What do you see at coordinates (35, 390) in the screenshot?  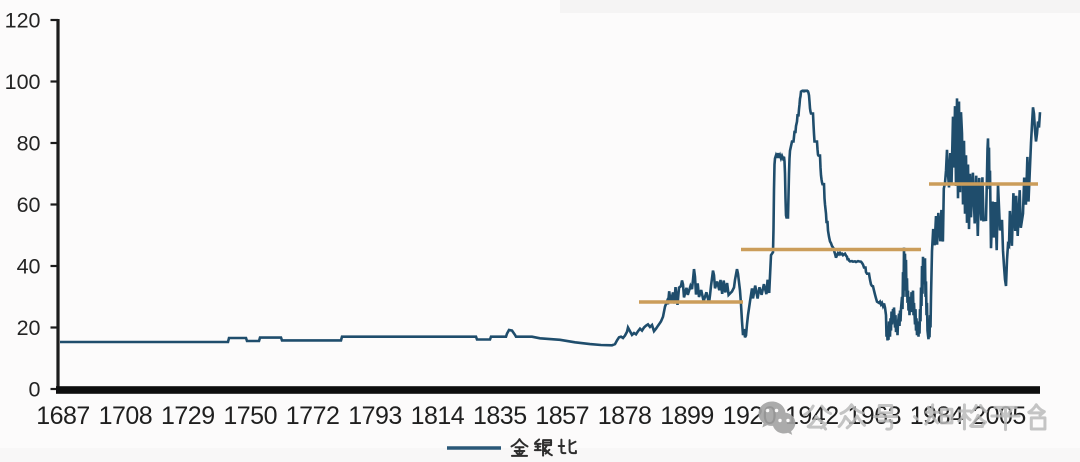 I see `svg-text: 0` at bounding box center [35, 390].